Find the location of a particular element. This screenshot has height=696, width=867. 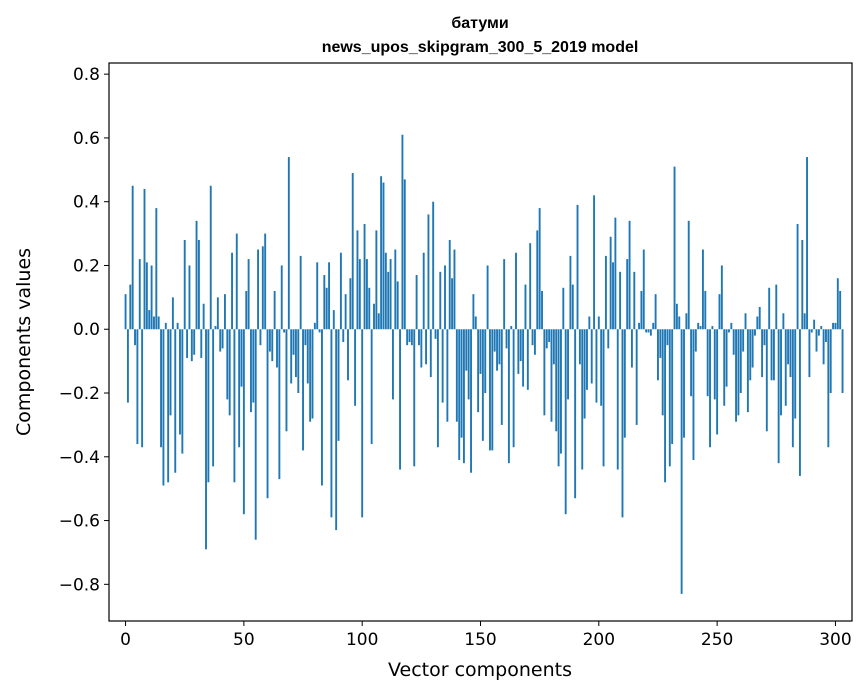

x-tick-label: 100 is located at coordinates (362, 640).